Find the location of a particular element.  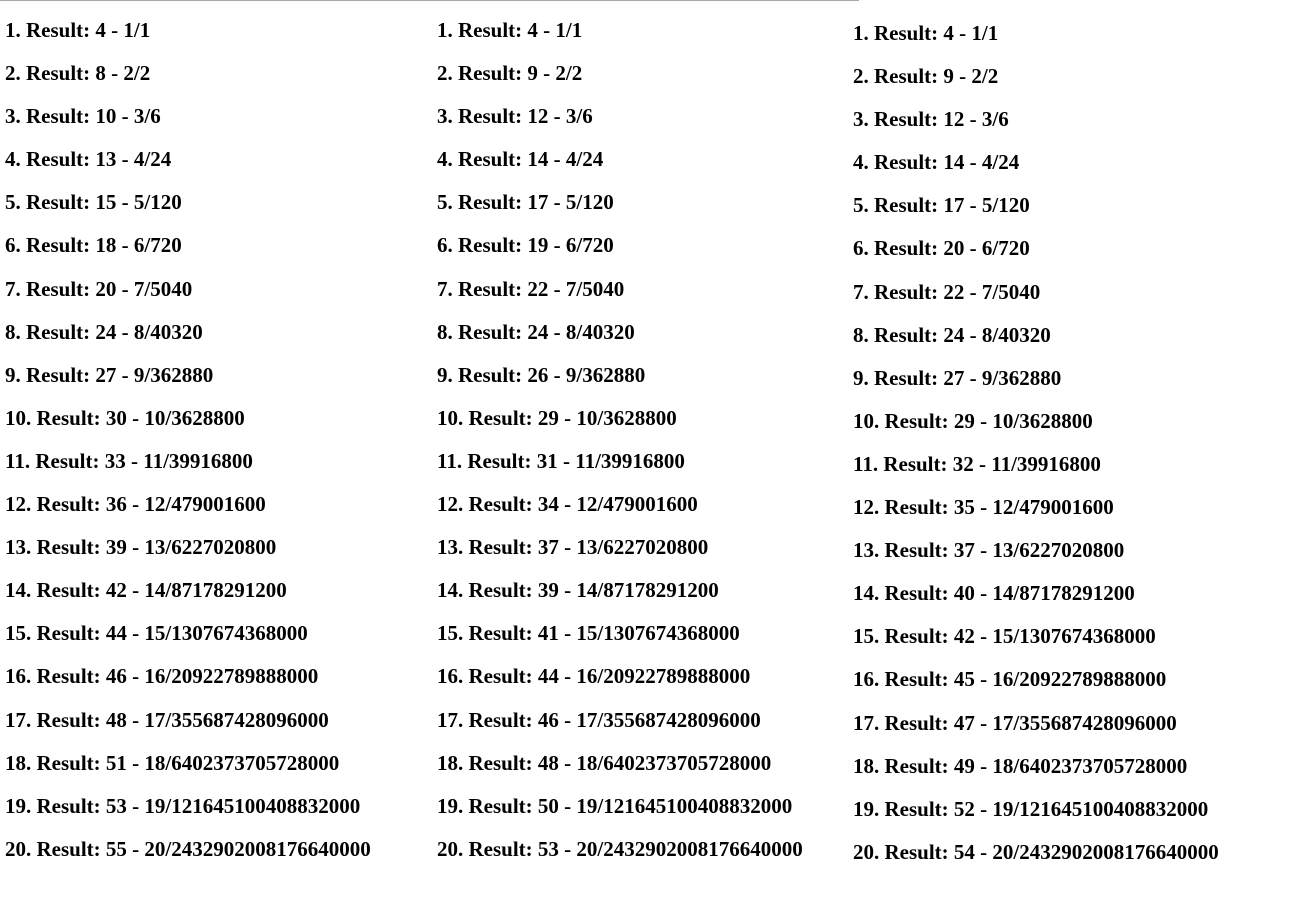

result-line: 11. Result: 33 - 11/39916800 is located at coordinates (129, 460).